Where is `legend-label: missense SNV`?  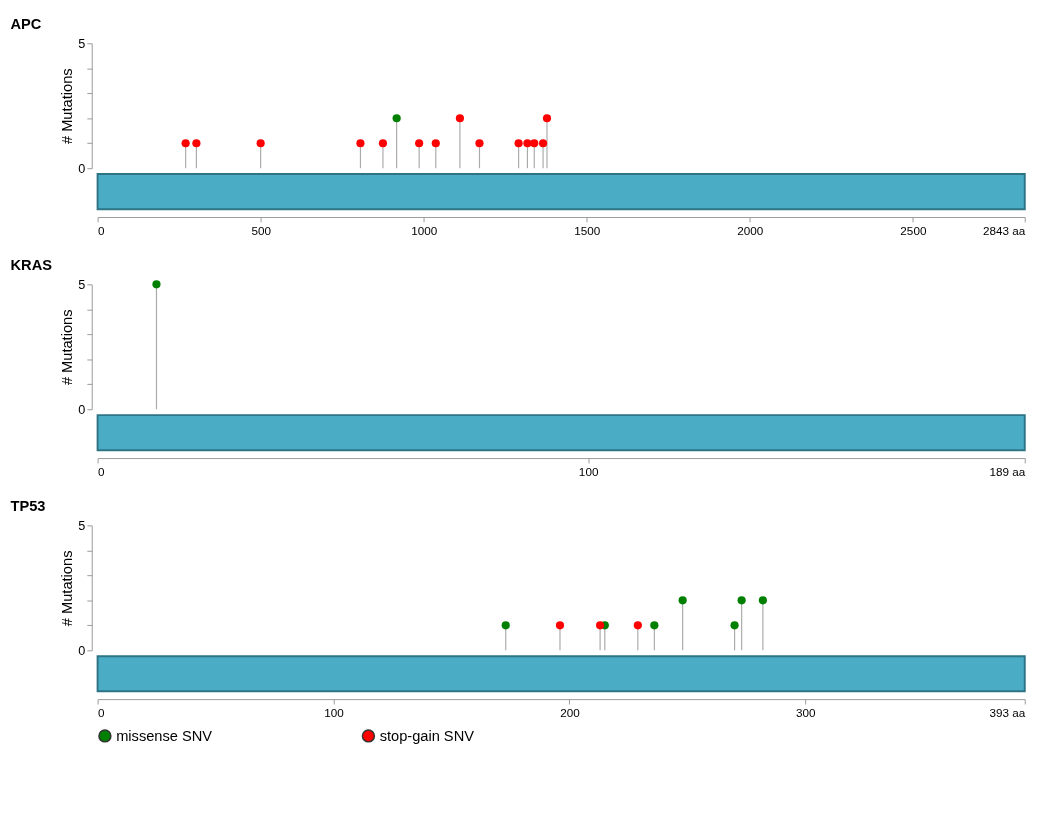
legend-label: missense SNV is located at coordinates (164, 735).